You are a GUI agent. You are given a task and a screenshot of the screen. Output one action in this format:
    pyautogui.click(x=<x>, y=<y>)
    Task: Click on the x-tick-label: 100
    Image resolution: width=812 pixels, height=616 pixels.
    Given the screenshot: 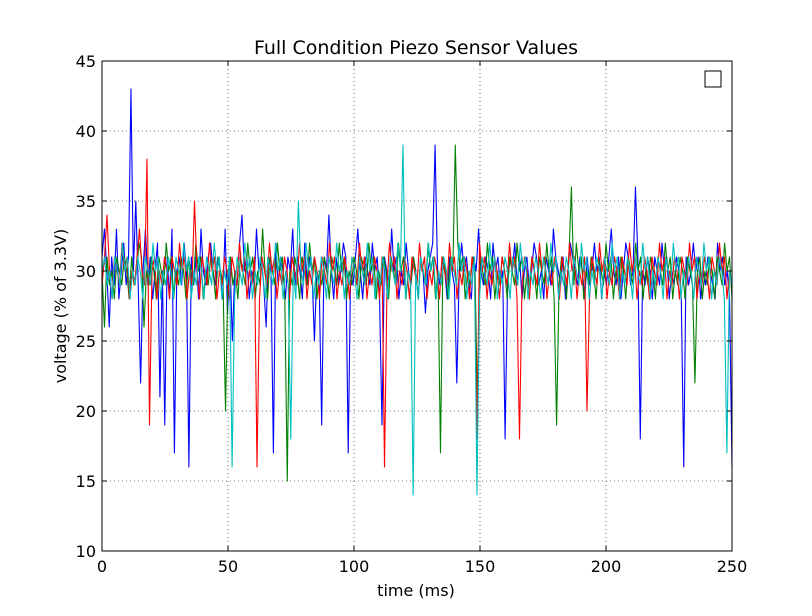 What is the action you would take?
    pyautogui.click(x=354, y=566)
    